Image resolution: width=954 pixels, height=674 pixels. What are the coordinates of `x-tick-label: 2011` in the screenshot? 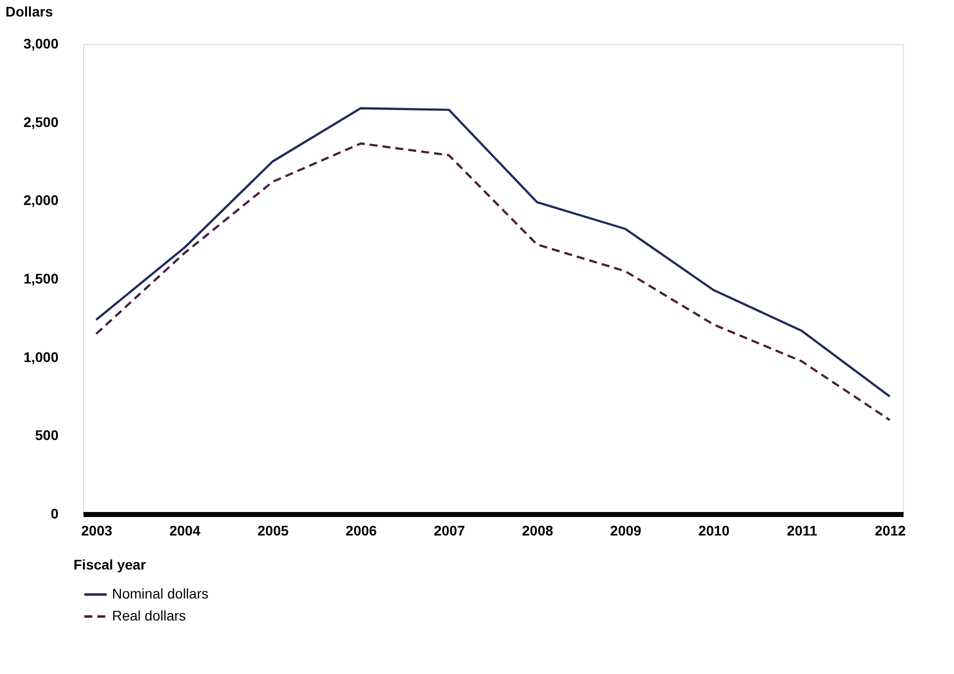 It's located at (802, 530).